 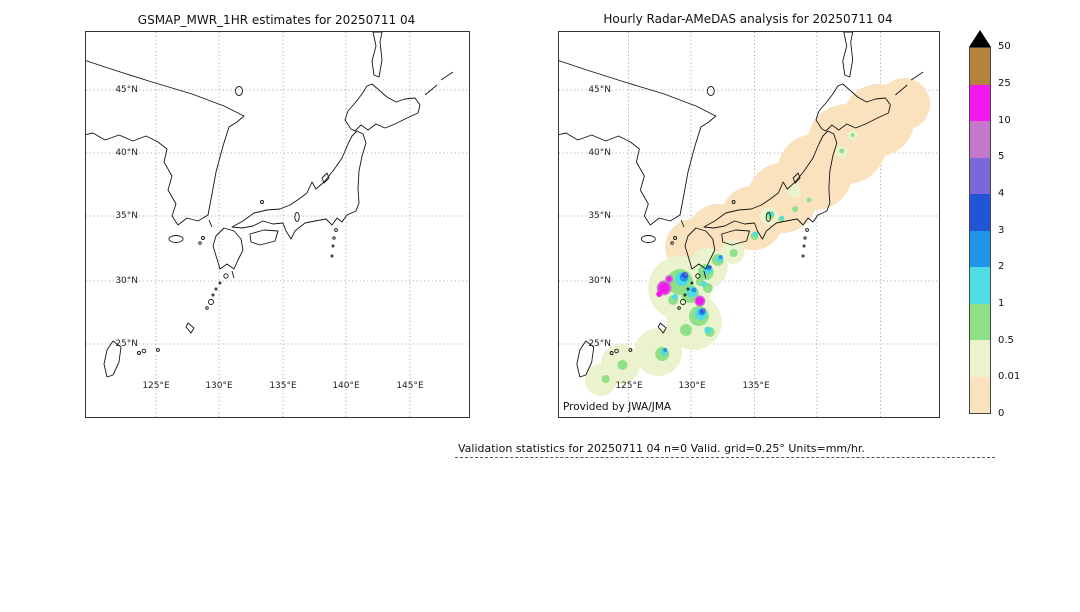 I want to click on colorbar-label: 1, so click(x=1001, y=303).